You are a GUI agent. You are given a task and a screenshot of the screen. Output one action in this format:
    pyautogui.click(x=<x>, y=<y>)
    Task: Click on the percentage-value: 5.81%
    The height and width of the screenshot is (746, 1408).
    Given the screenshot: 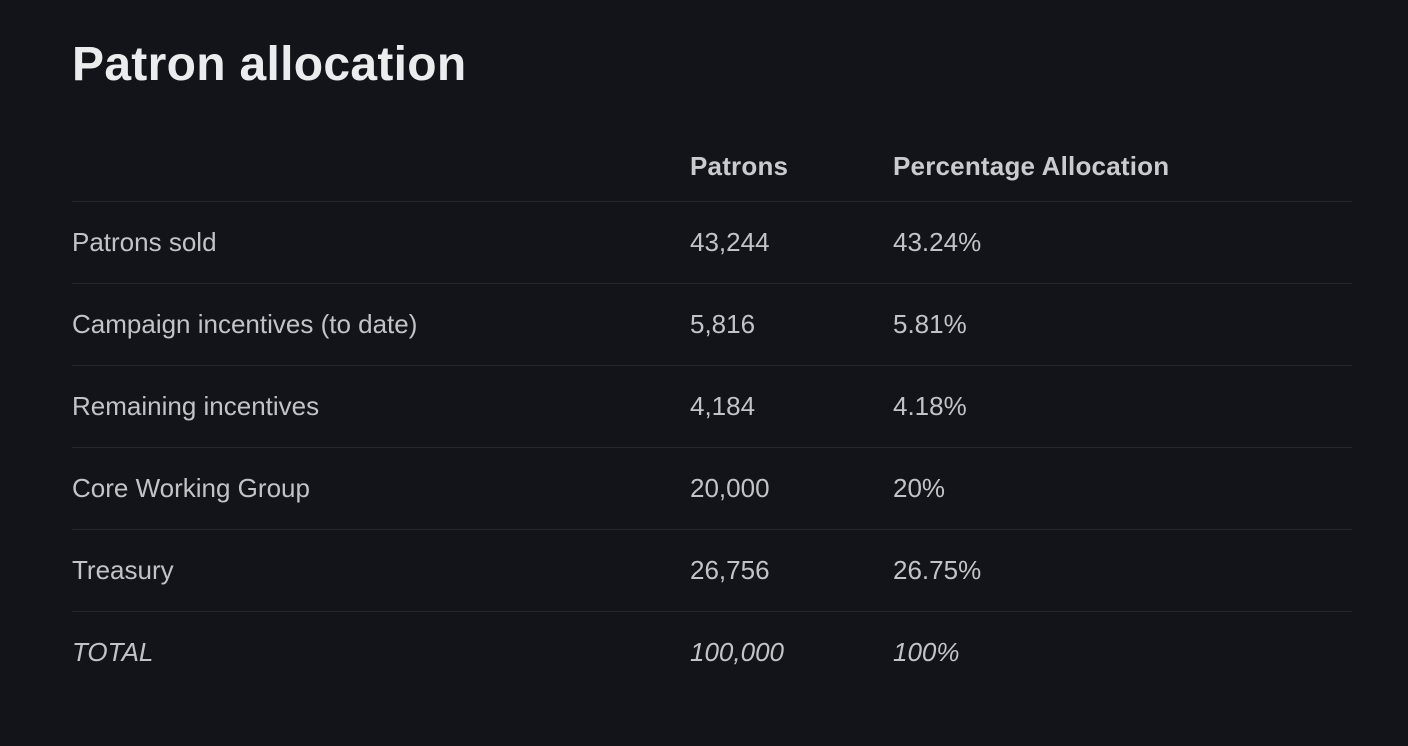 What is the action you would take?
    pyautogui.click(x=1122, y=323)
    